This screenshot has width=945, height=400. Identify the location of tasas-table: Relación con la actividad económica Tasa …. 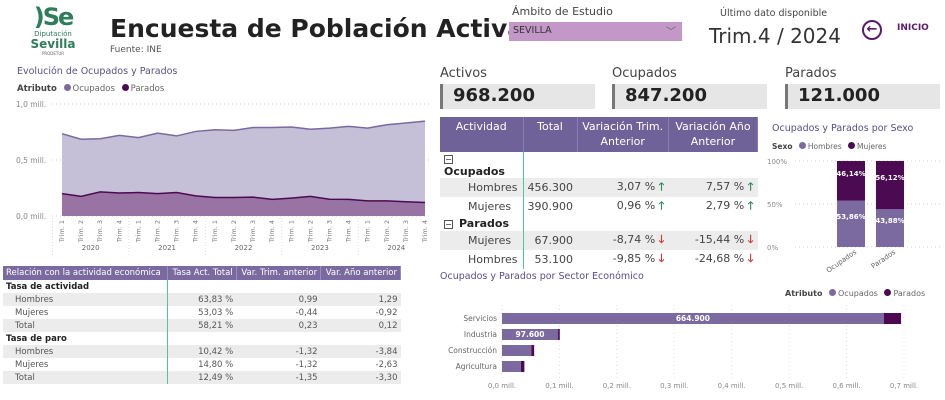
(202, 325).